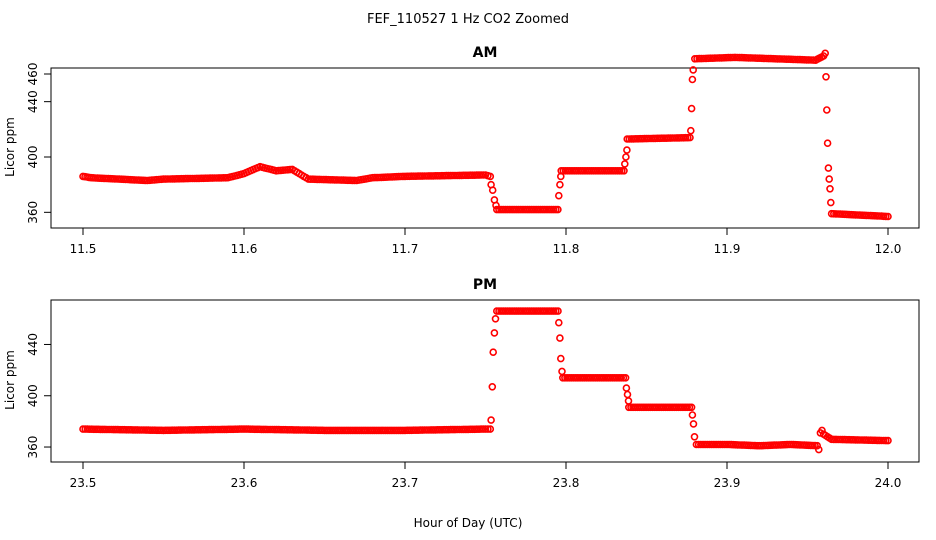  What do you see at coordinates (566, 483) in the screenshot?
I see `pm-x-tick-label: 23.8` at bounding box center [566, 483].